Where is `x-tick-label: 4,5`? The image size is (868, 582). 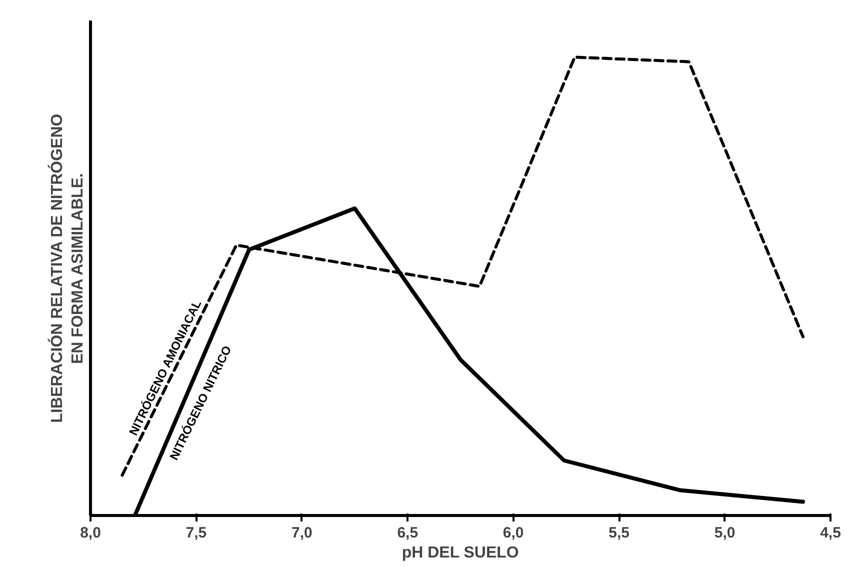 x-tick-label: 4,5 is located at coordinates (830, 533).